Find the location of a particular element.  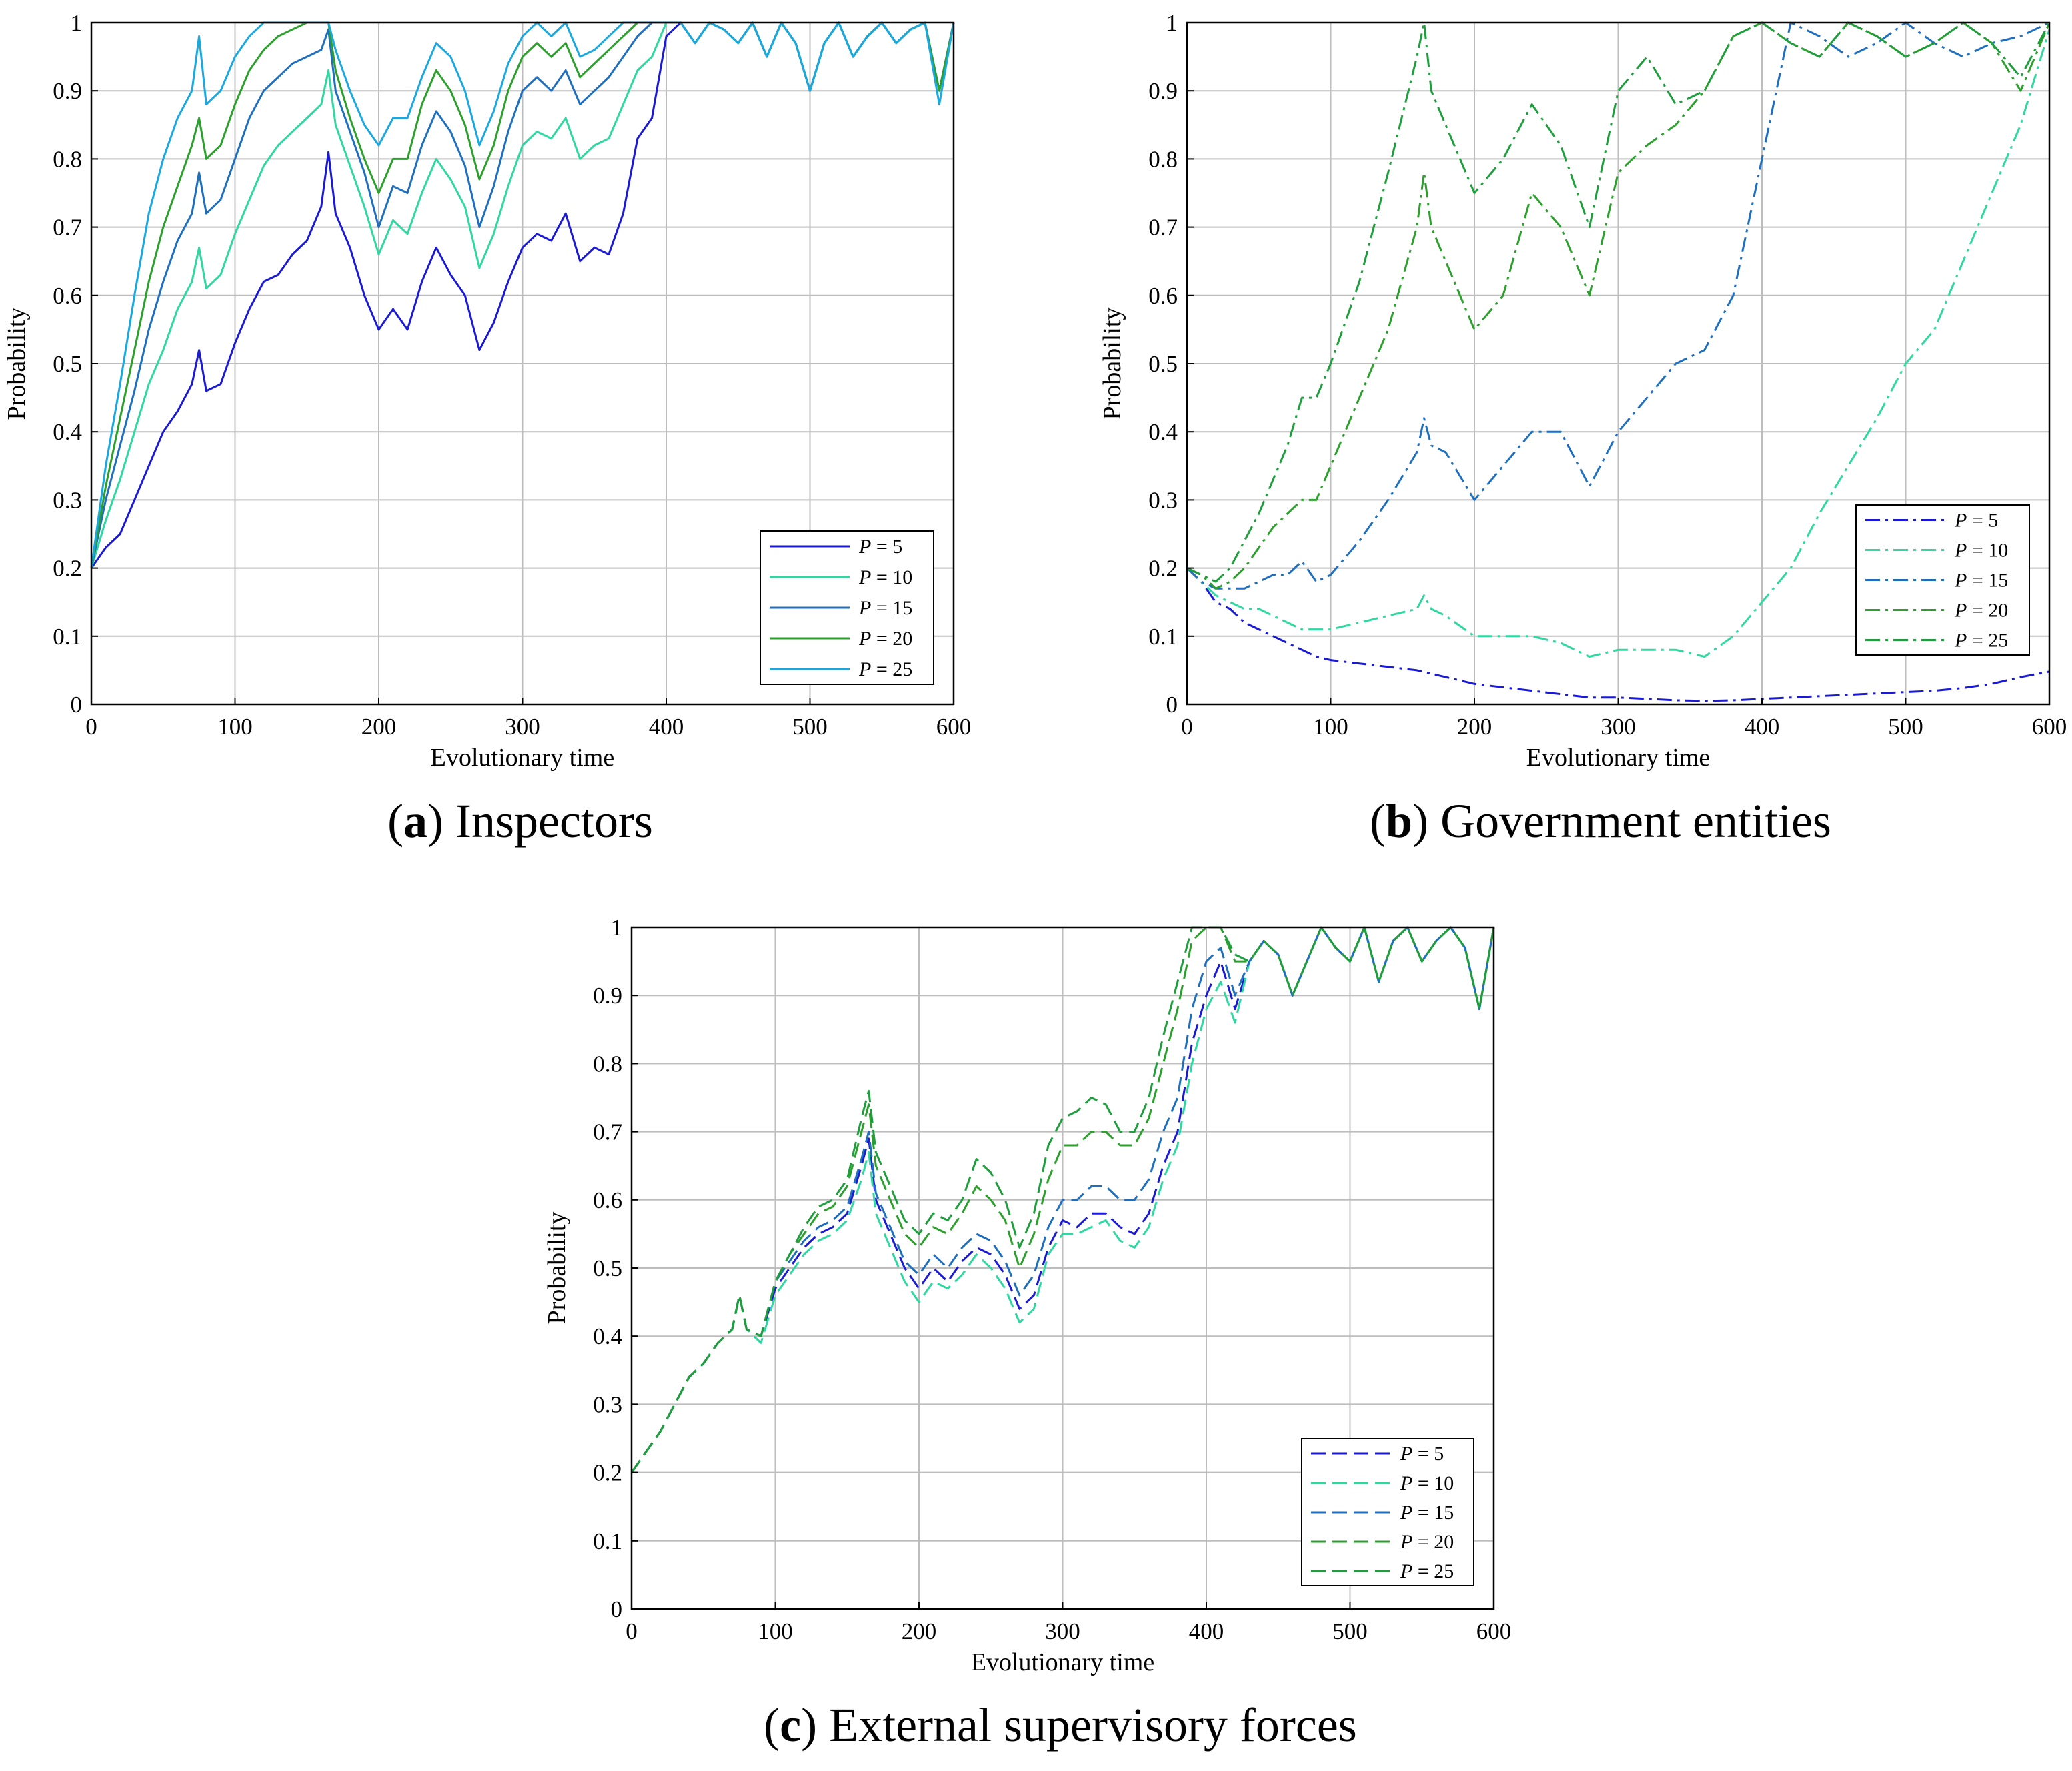

series-line-p15 is located at coordinates (1618, 305).